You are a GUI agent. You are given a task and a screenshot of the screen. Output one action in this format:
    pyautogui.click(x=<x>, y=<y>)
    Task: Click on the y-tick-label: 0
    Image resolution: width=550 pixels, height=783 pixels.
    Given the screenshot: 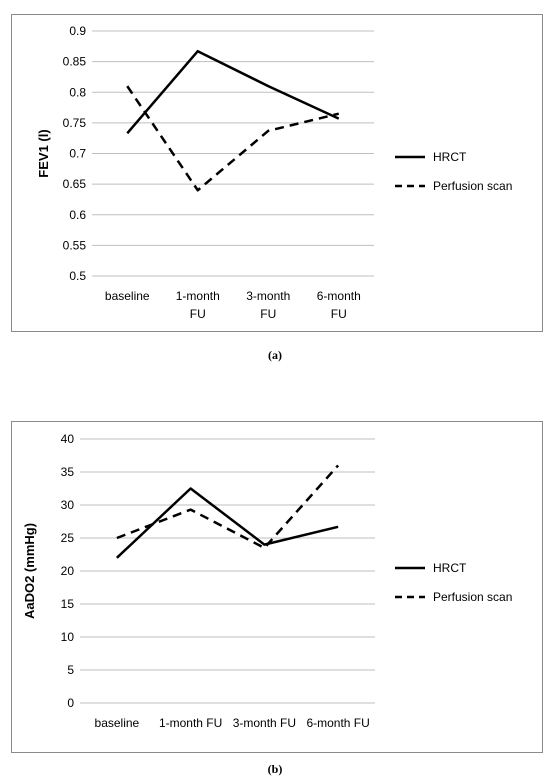 What is the action you would take?
    pyautogui.click(x=70, y=703)
    